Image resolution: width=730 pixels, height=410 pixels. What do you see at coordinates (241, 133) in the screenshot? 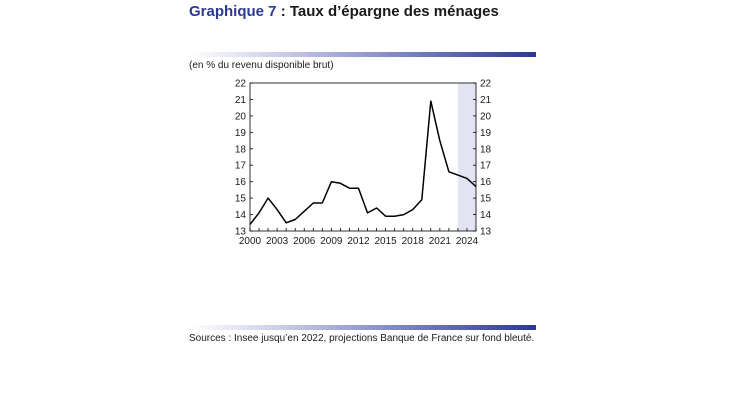
I see `y-tick-label-left: 19` at bounding box center [241, 133].